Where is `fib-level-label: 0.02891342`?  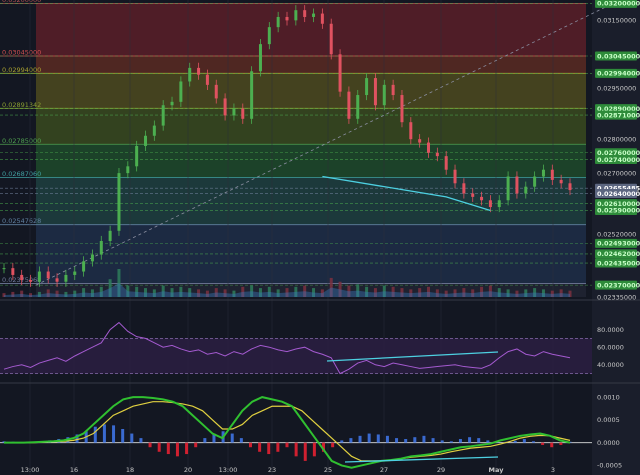 fib-level-label: 0.02891342 is located at coordinates (21, 105).